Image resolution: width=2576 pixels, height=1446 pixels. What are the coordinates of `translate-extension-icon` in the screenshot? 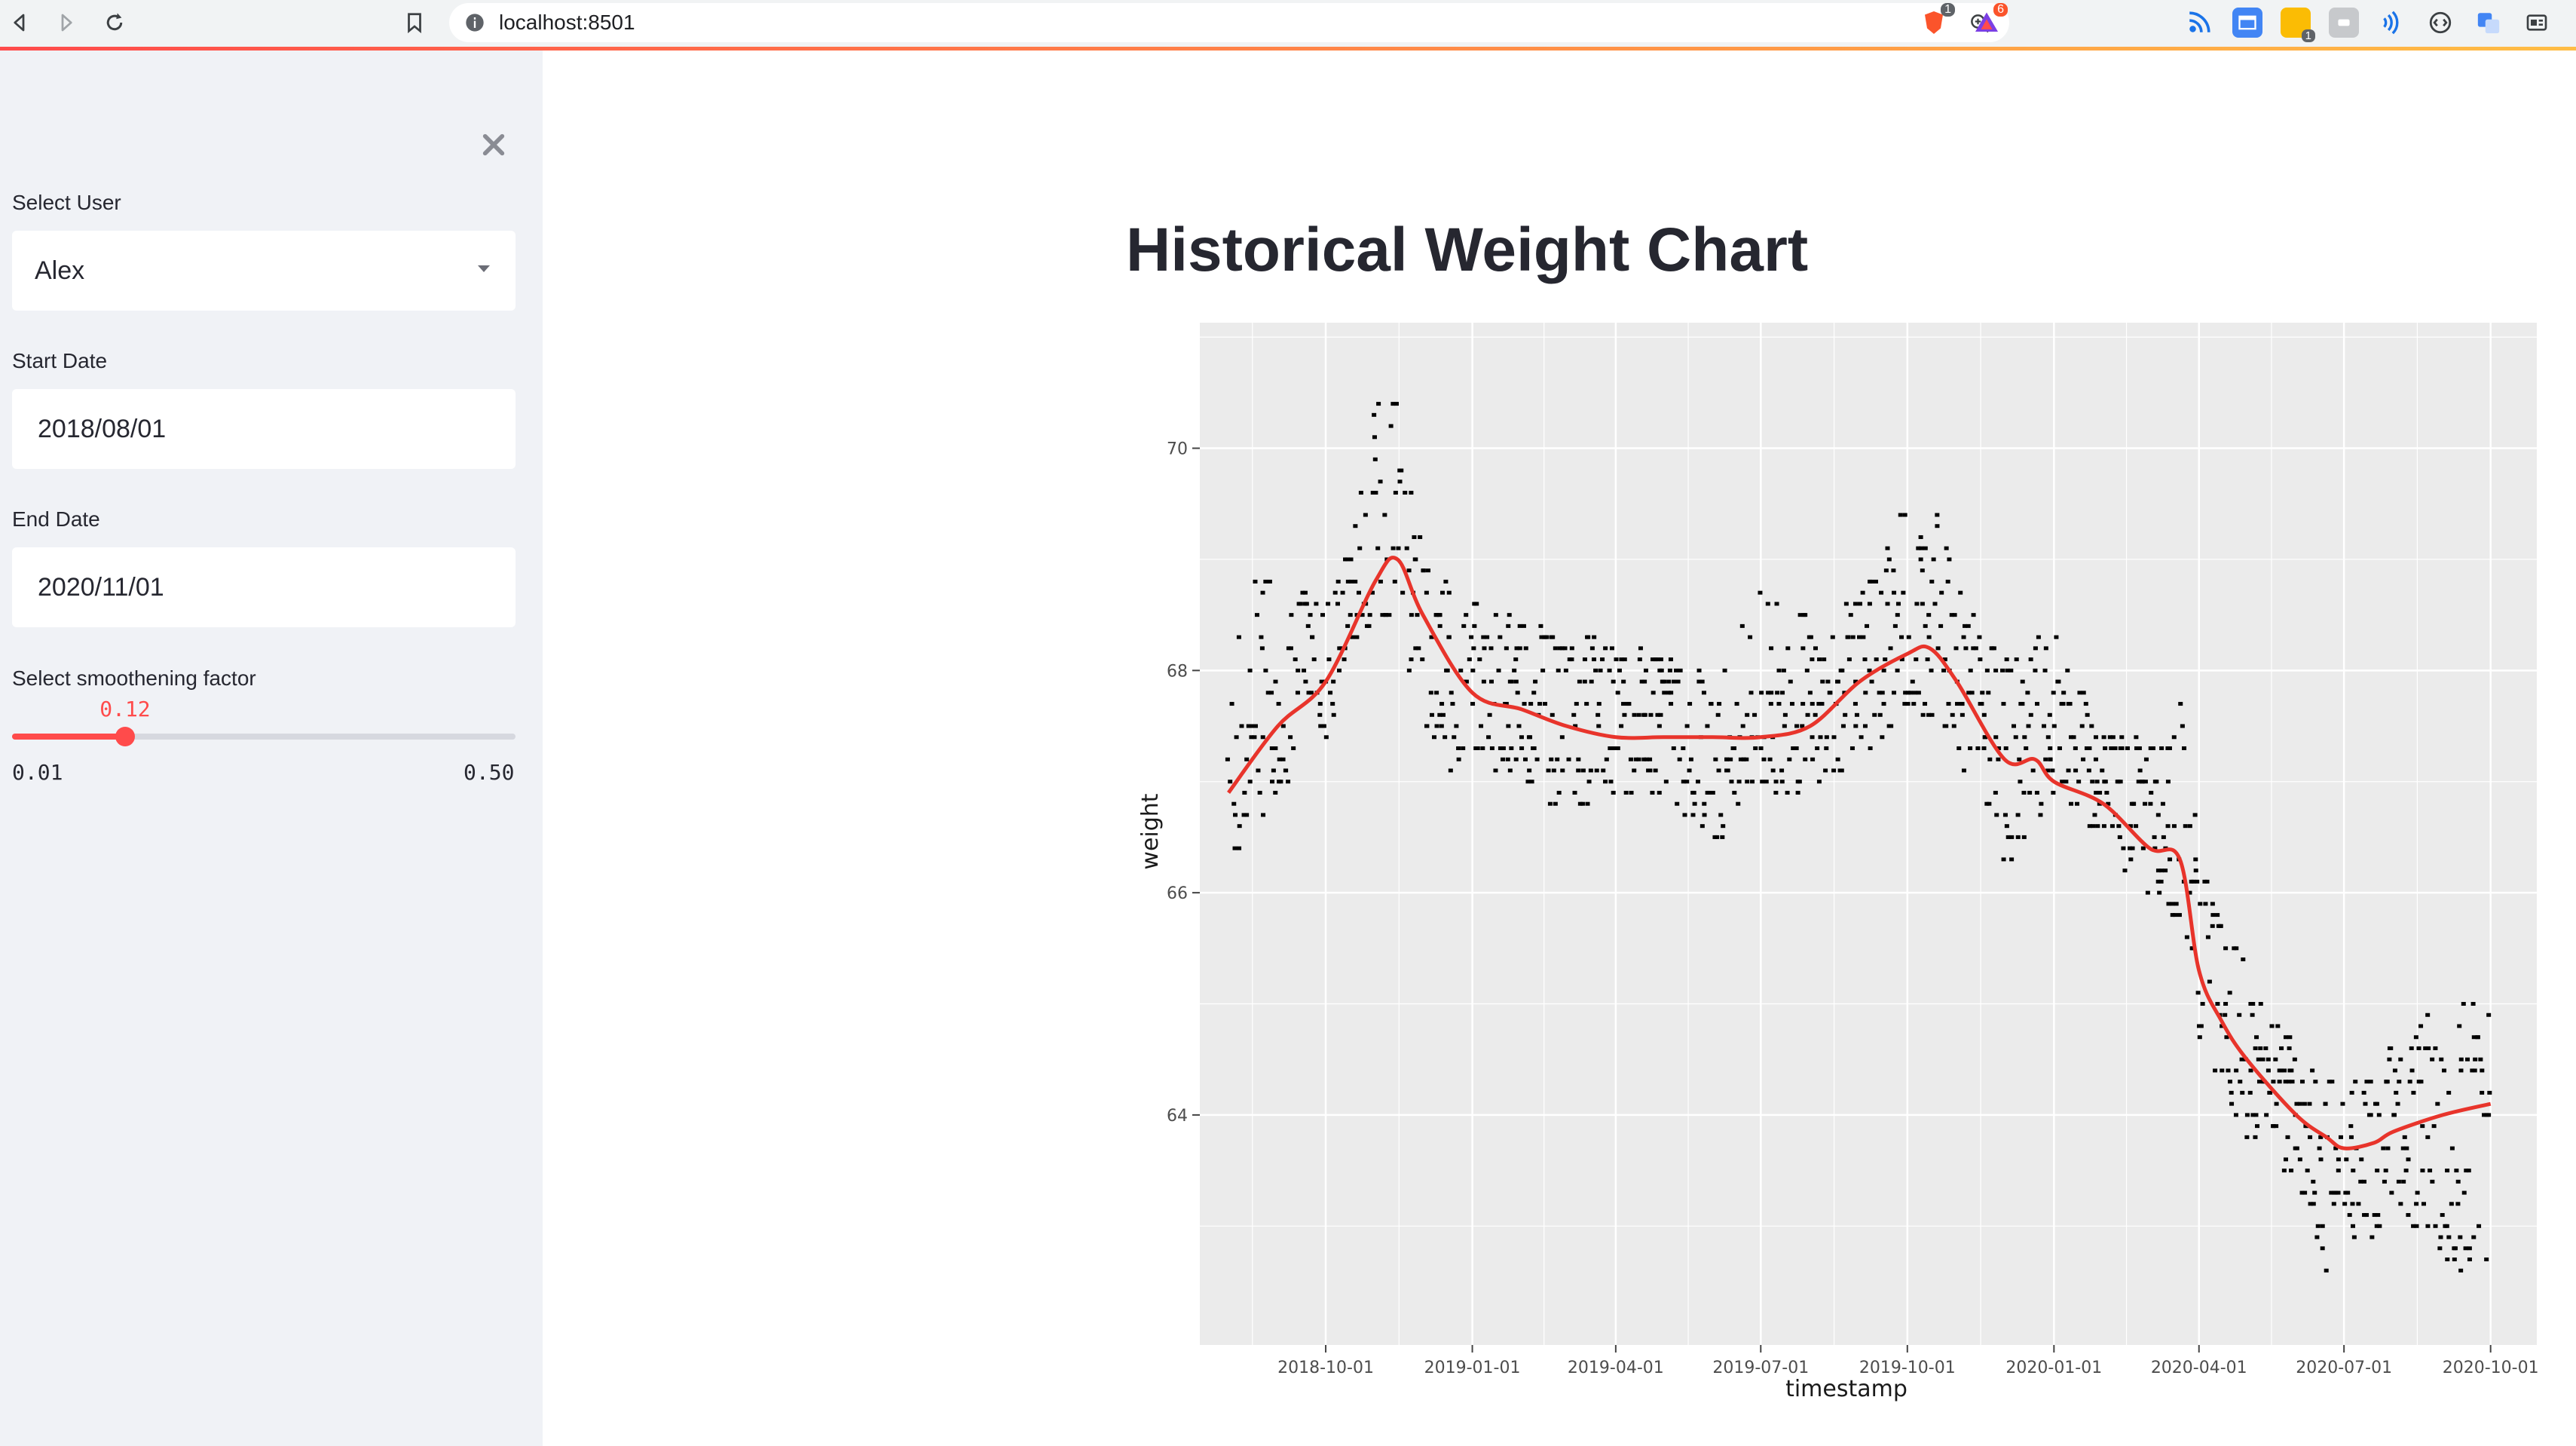 It's located at (2489, 23).